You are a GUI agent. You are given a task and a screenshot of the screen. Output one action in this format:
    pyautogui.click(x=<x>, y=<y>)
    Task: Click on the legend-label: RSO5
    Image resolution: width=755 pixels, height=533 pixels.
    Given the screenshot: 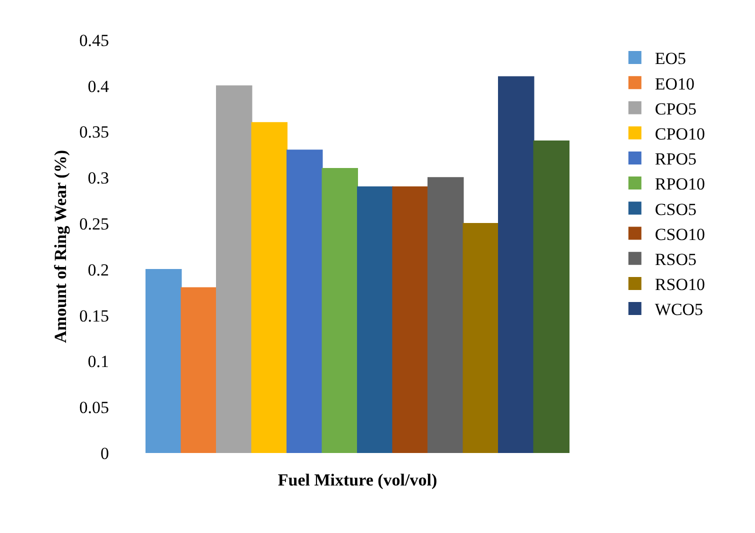 What is the action you would take?
    pyautogui.click(x=675, y=259)
    